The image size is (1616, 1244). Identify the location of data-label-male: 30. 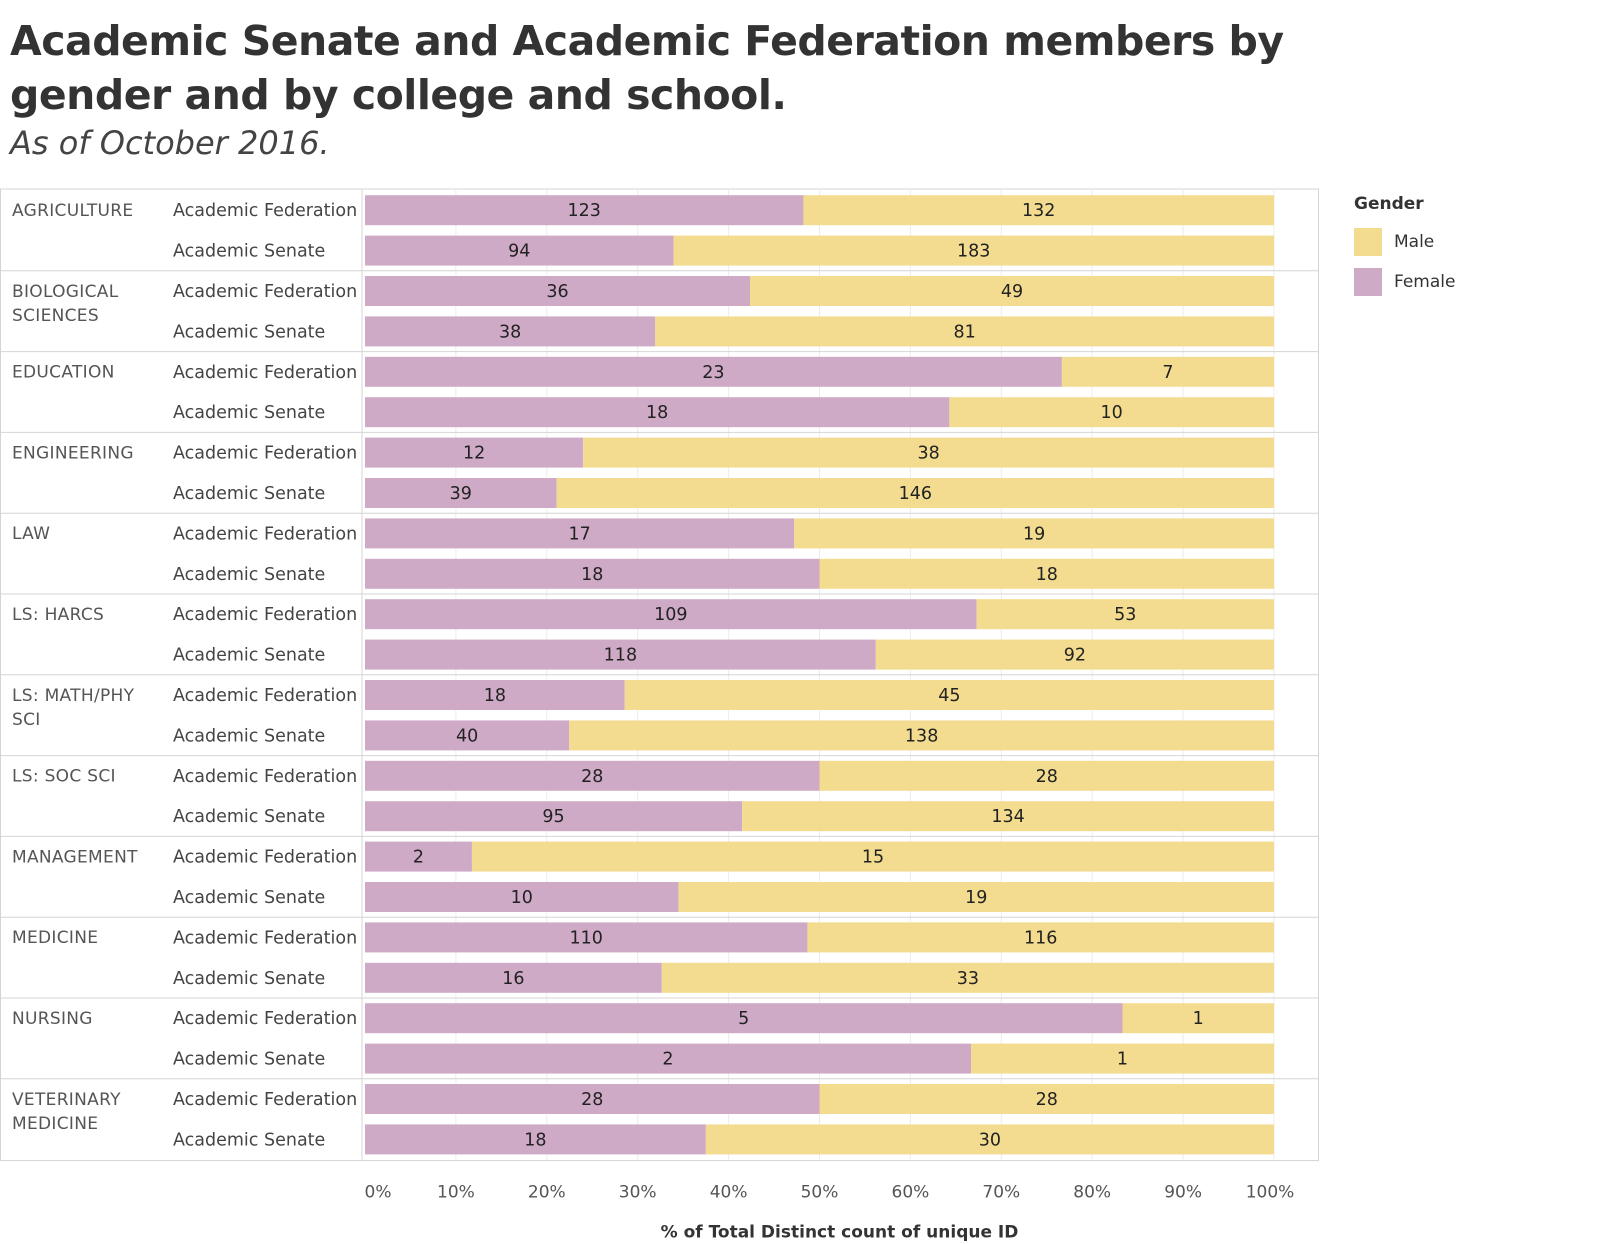
(990, 1140).